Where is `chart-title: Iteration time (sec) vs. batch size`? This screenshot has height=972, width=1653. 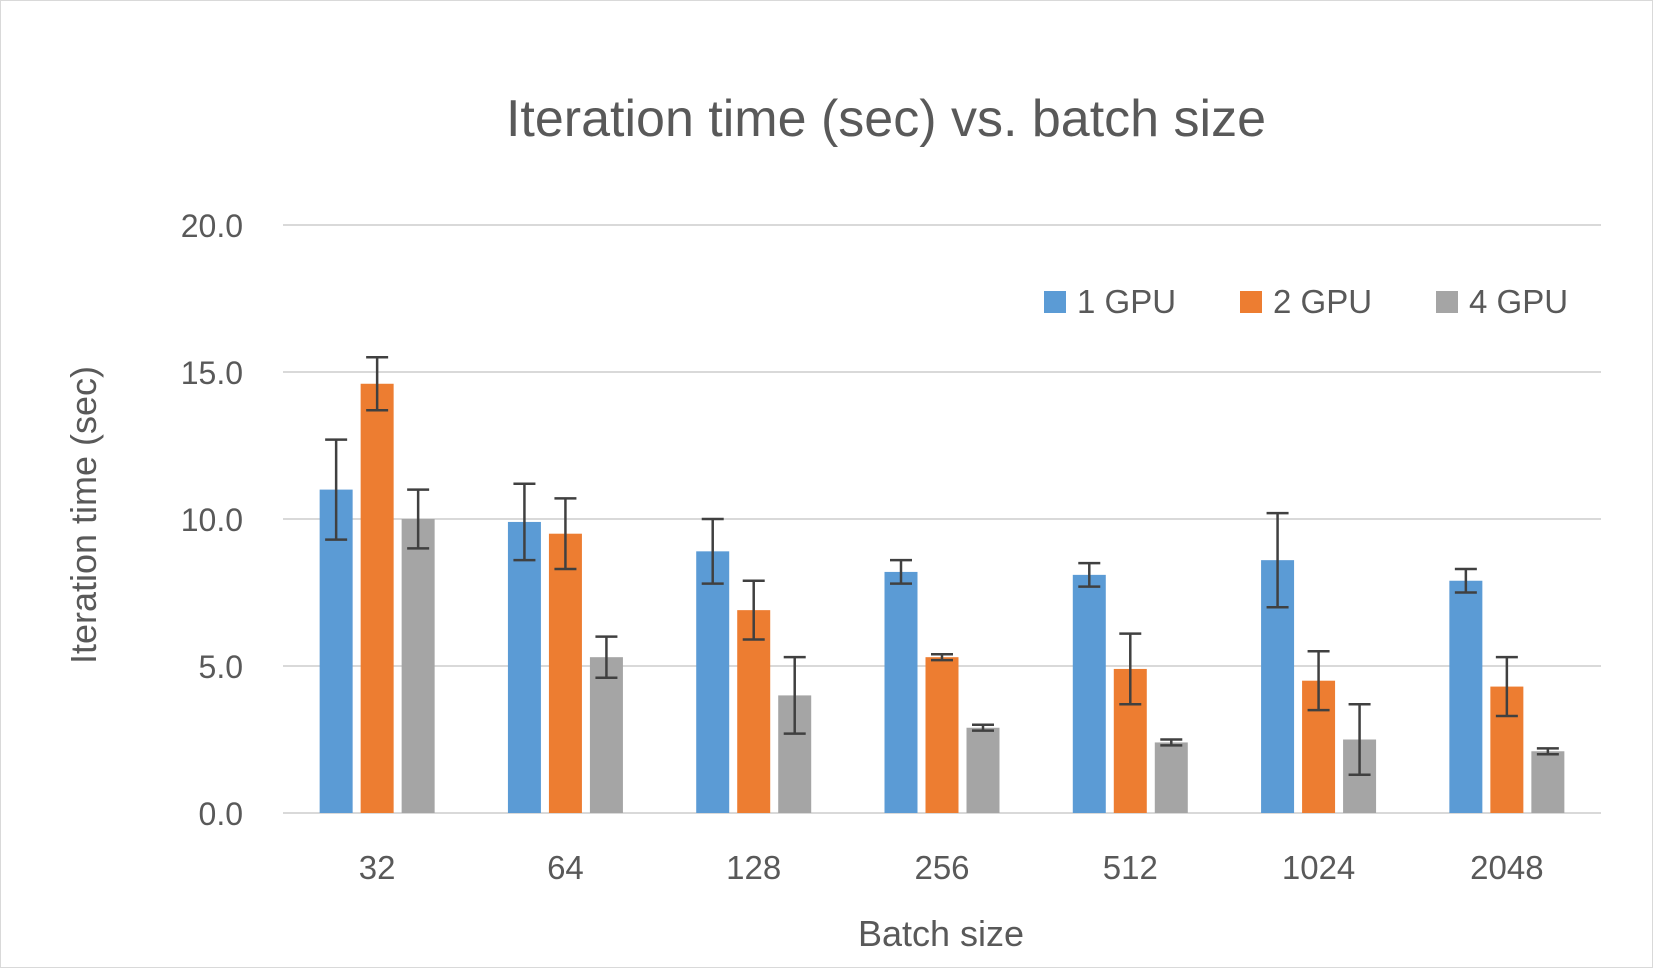
chart-title: Iteration time (sec) vs. batch size is located at coordinates (886, 119).